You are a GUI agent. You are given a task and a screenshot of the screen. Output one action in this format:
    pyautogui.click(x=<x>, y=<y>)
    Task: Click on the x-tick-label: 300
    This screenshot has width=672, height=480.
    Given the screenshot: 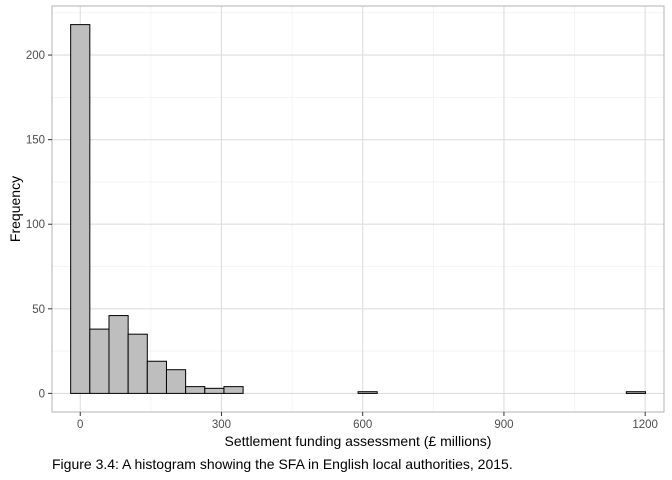 What is the action you would take?
    pyautogui.click(x=221, y=425)
    